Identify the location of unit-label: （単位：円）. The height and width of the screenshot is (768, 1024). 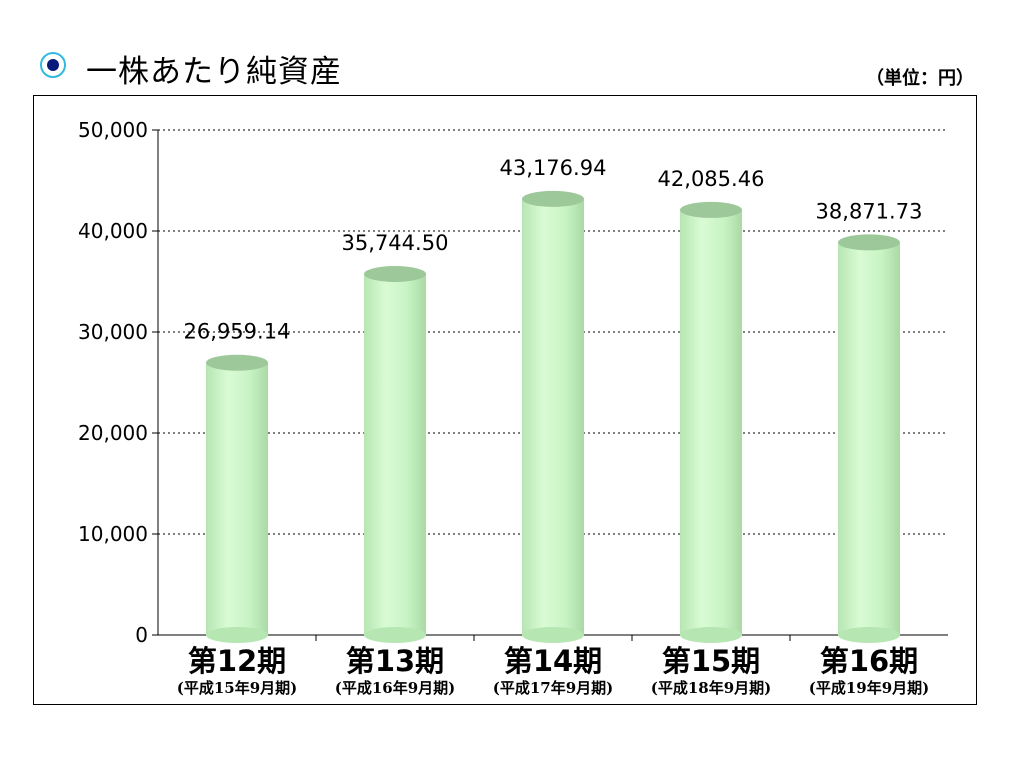
(920, 78).